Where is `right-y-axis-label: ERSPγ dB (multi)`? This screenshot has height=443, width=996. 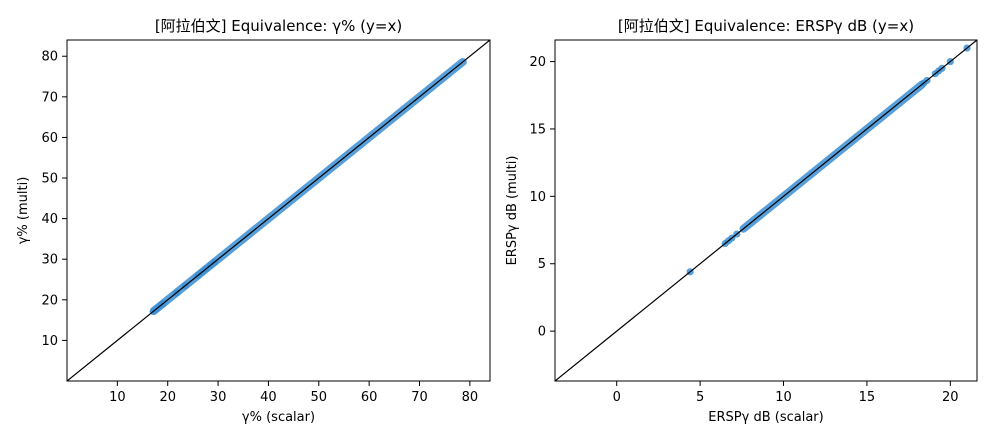 right-y-axis-label: ERSPγ dB (multi) is located at coordinates (512, 211).